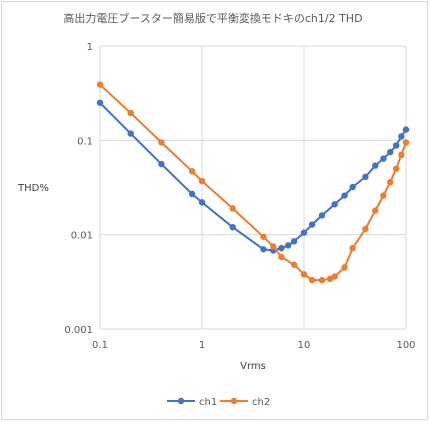 The height and width of the screenshot is (422, 430). I want to click on y-tick-label: 0.001, so click(78, 330).